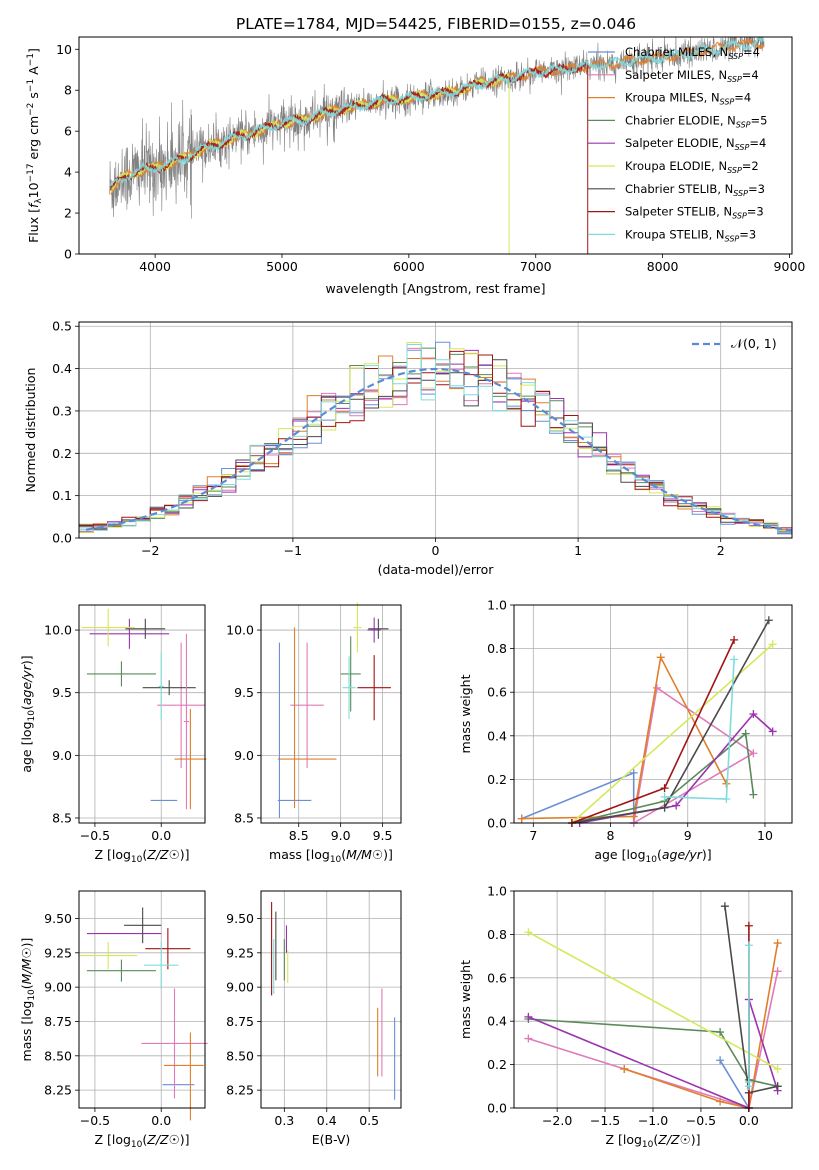  What do you see at coordinates (284, 1120) in the screenshot?
I see `x-tick-label: 0.3` at bounding box center [284, 1120].